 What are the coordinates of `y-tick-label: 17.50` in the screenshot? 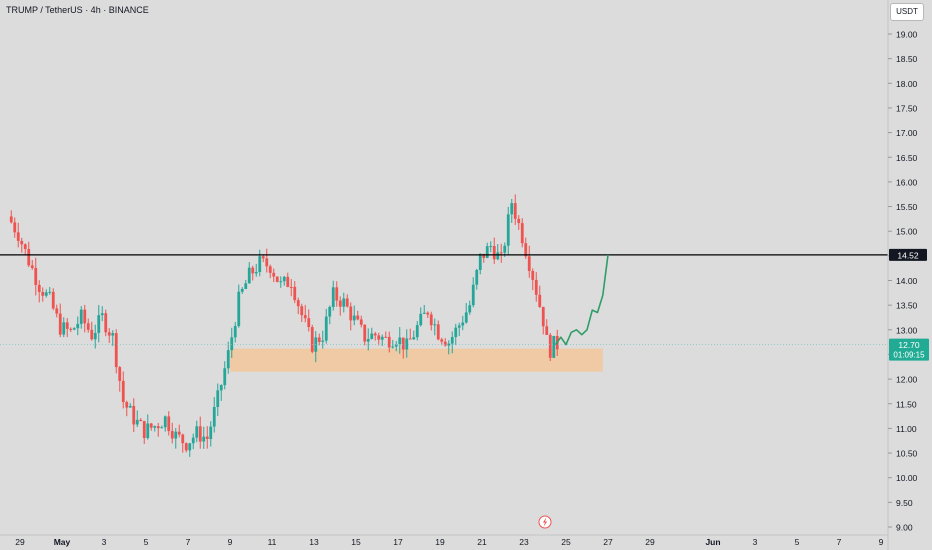 It's located at (907, 108).